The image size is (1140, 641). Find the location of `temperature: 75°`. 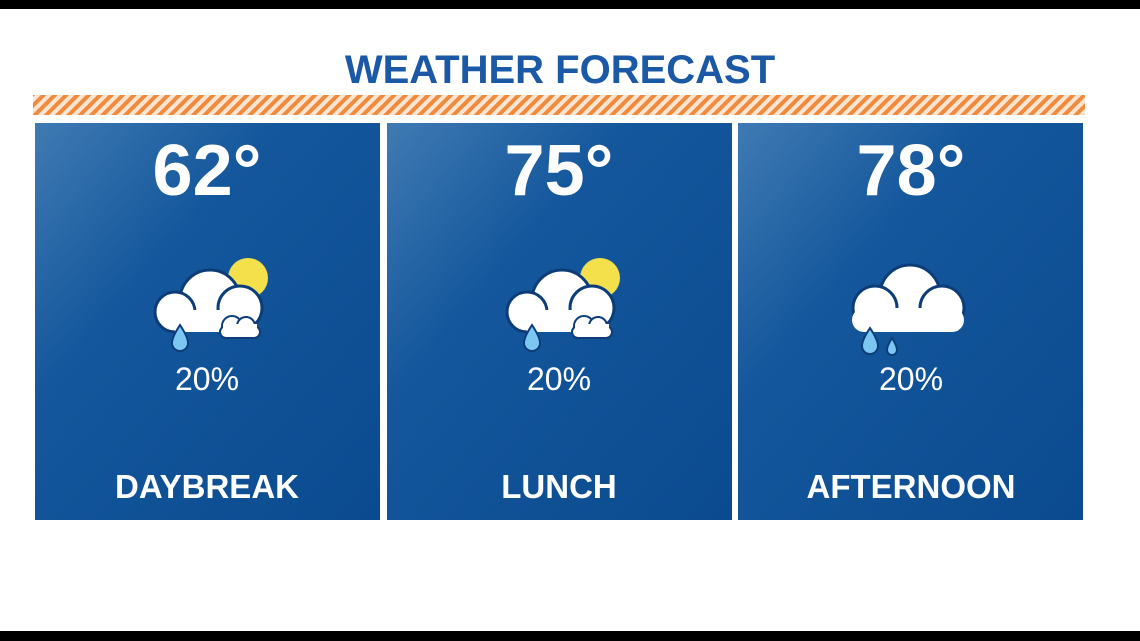

temperature: 75° is located at coordinates (559, 171).